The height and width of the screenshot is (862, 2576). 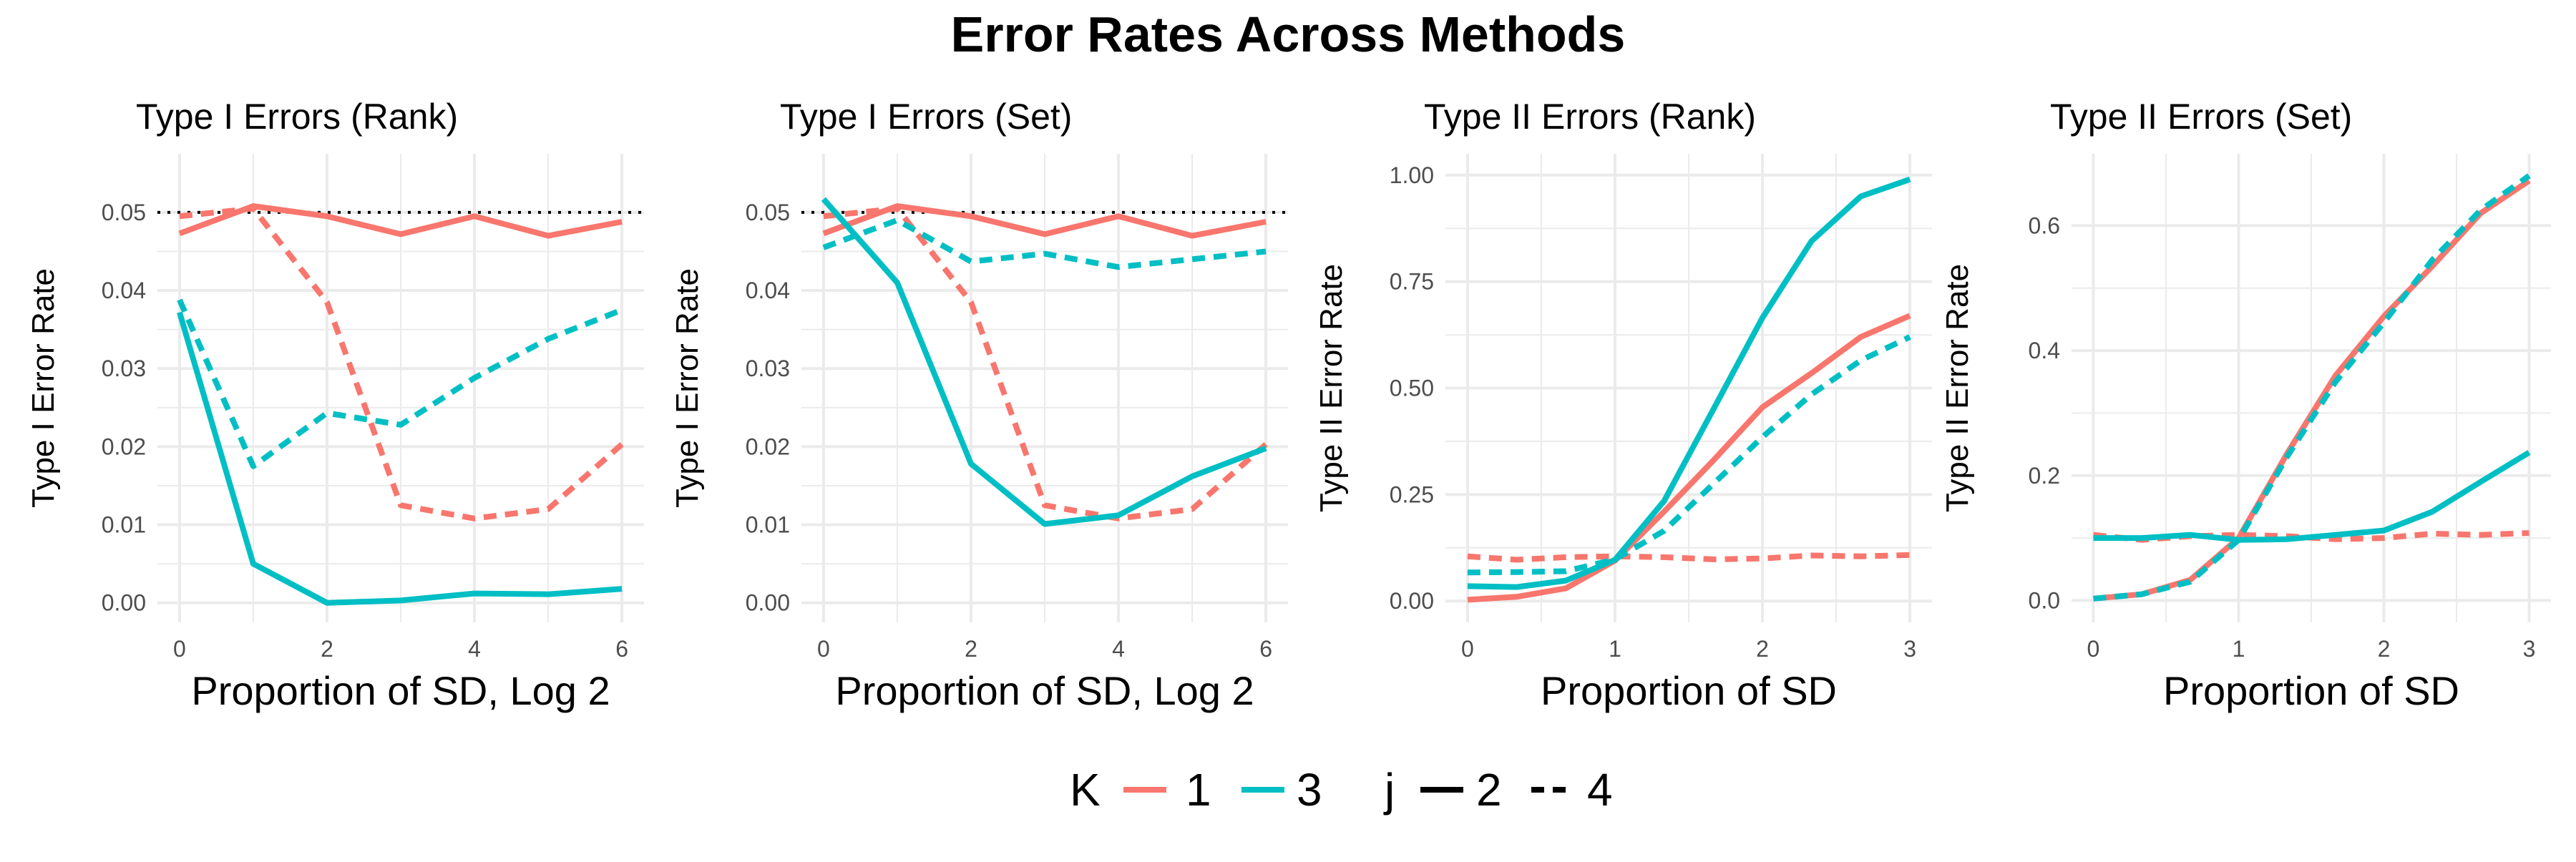 I want to click on y-tick-label: 0.2, so click(x=2044, y=476).